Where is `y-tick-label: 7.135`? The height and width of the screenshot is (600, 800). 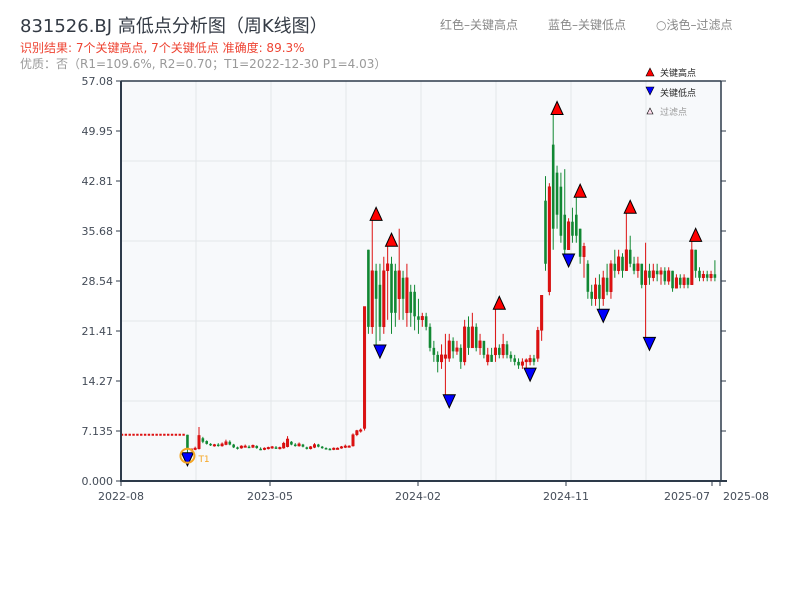 y-tick-label: 7.135 is located at coordinates (98, 431).